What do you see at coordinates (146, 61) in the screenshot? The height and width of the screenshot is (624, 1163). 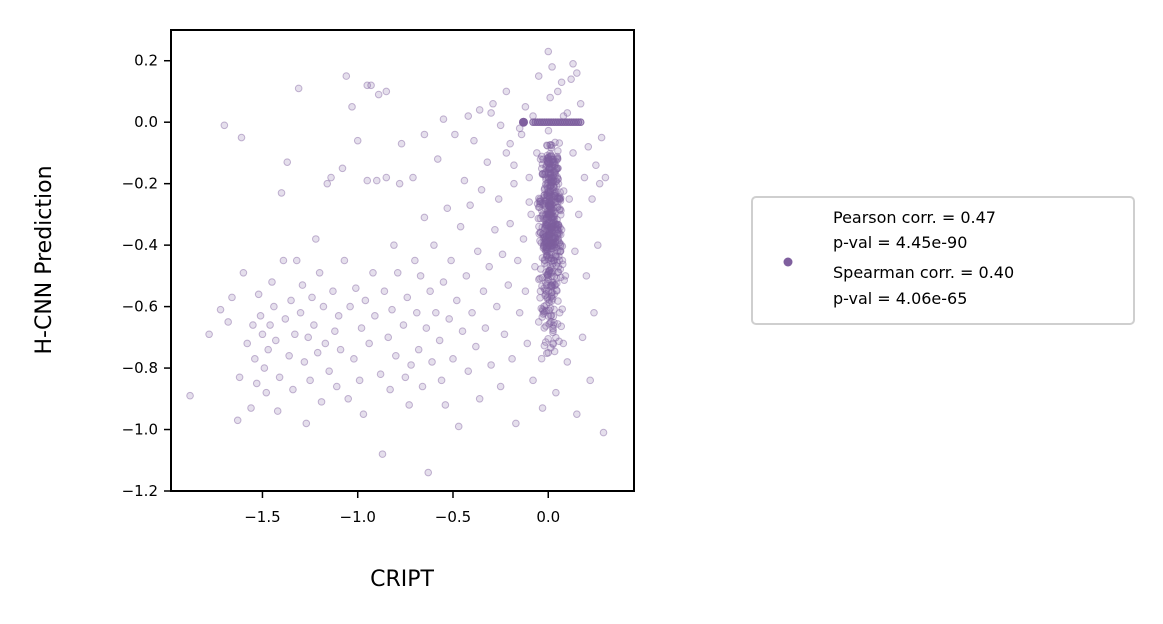 I see `y-tick-label: 0.2` at bounding box center [146, 61].